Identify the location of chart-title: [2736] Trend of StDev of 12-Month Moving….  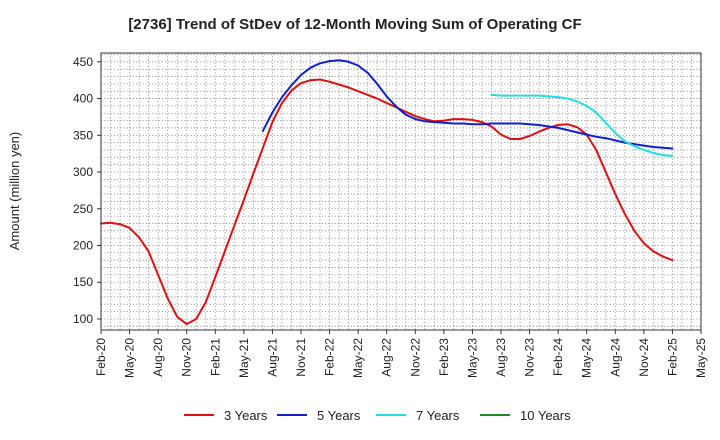
(354, 24).